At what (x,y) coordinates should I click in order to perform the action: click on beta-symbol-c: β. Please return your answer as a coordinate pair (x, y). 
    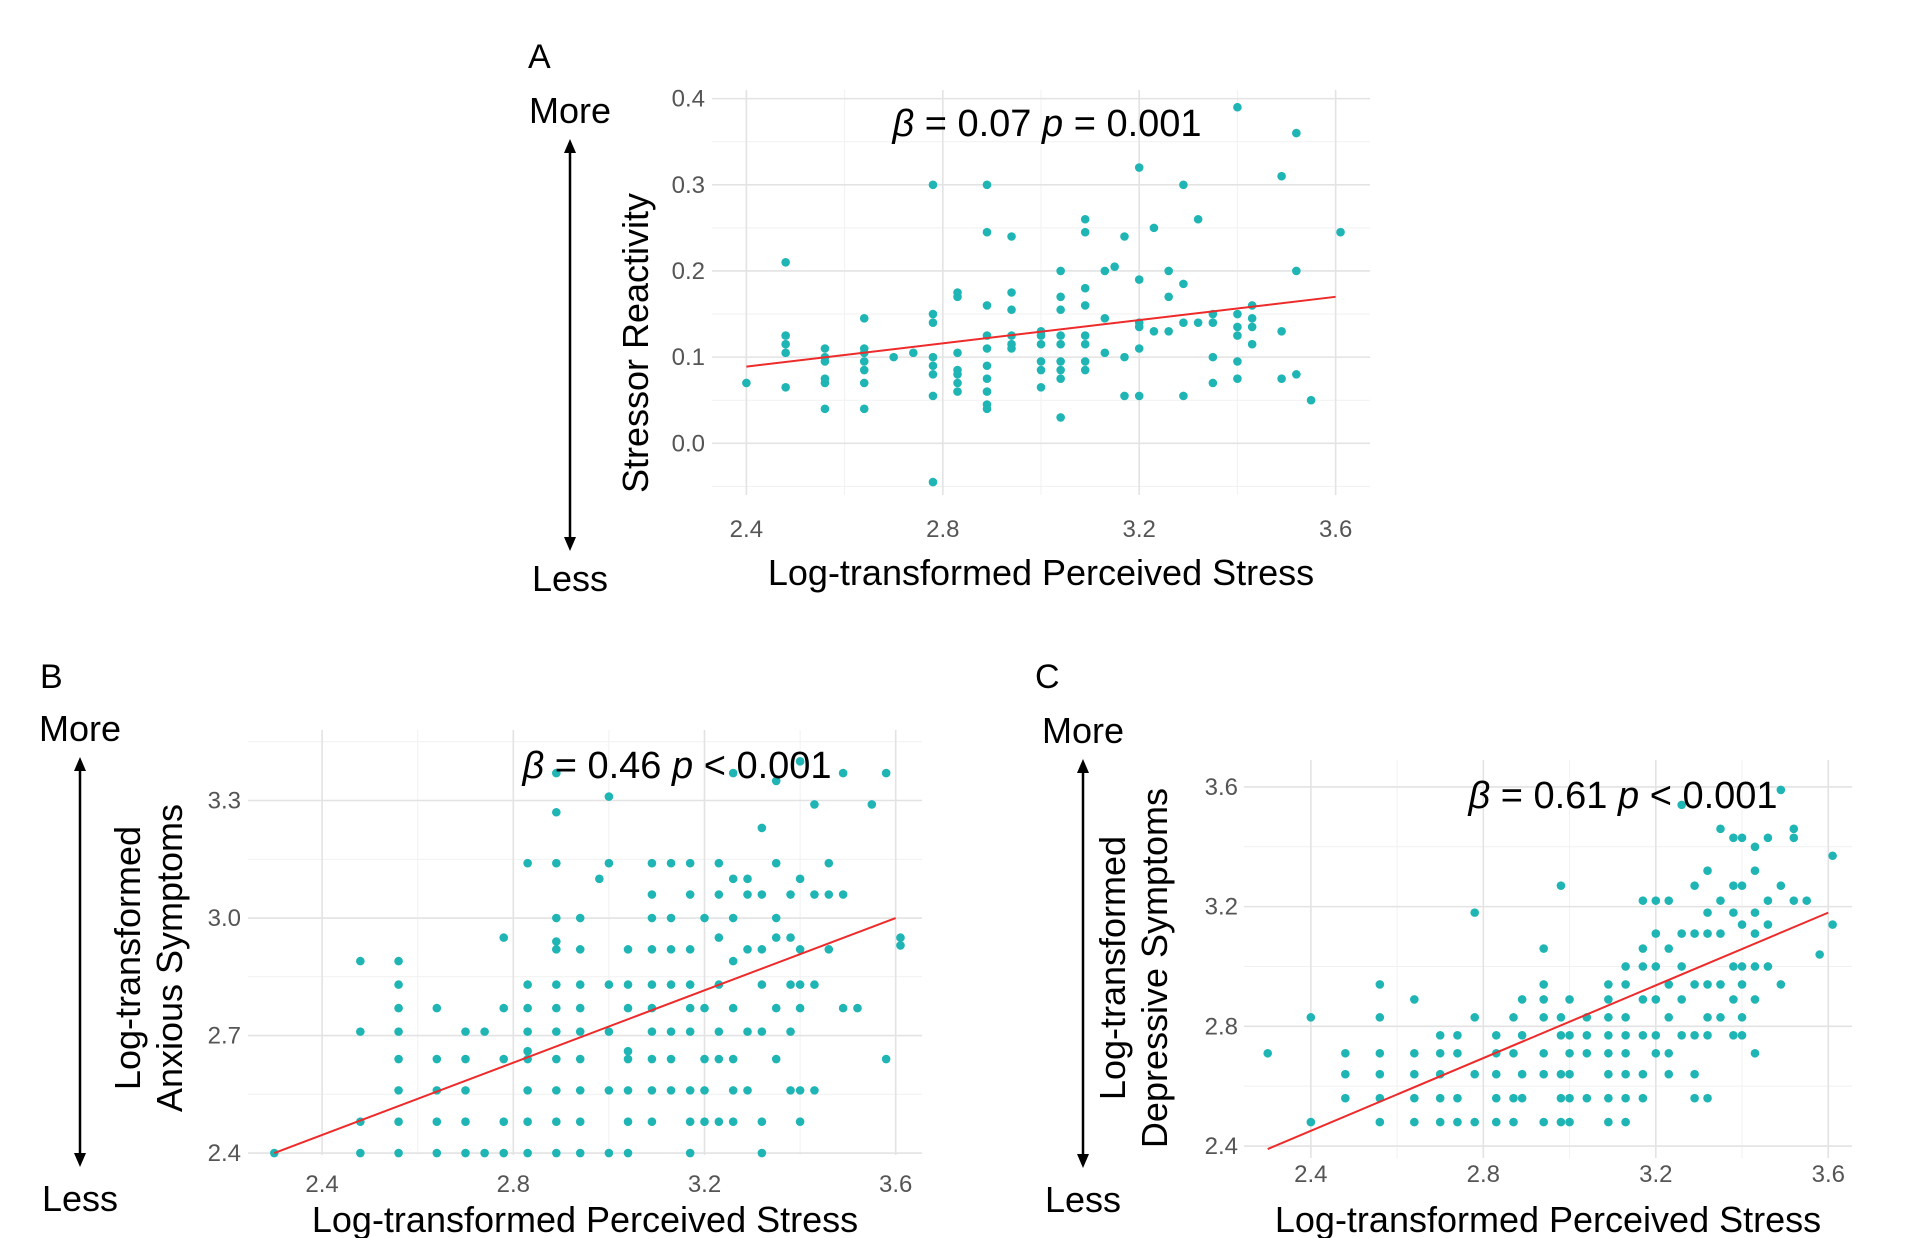
    Looking at the image, I should click on (1478, 796).